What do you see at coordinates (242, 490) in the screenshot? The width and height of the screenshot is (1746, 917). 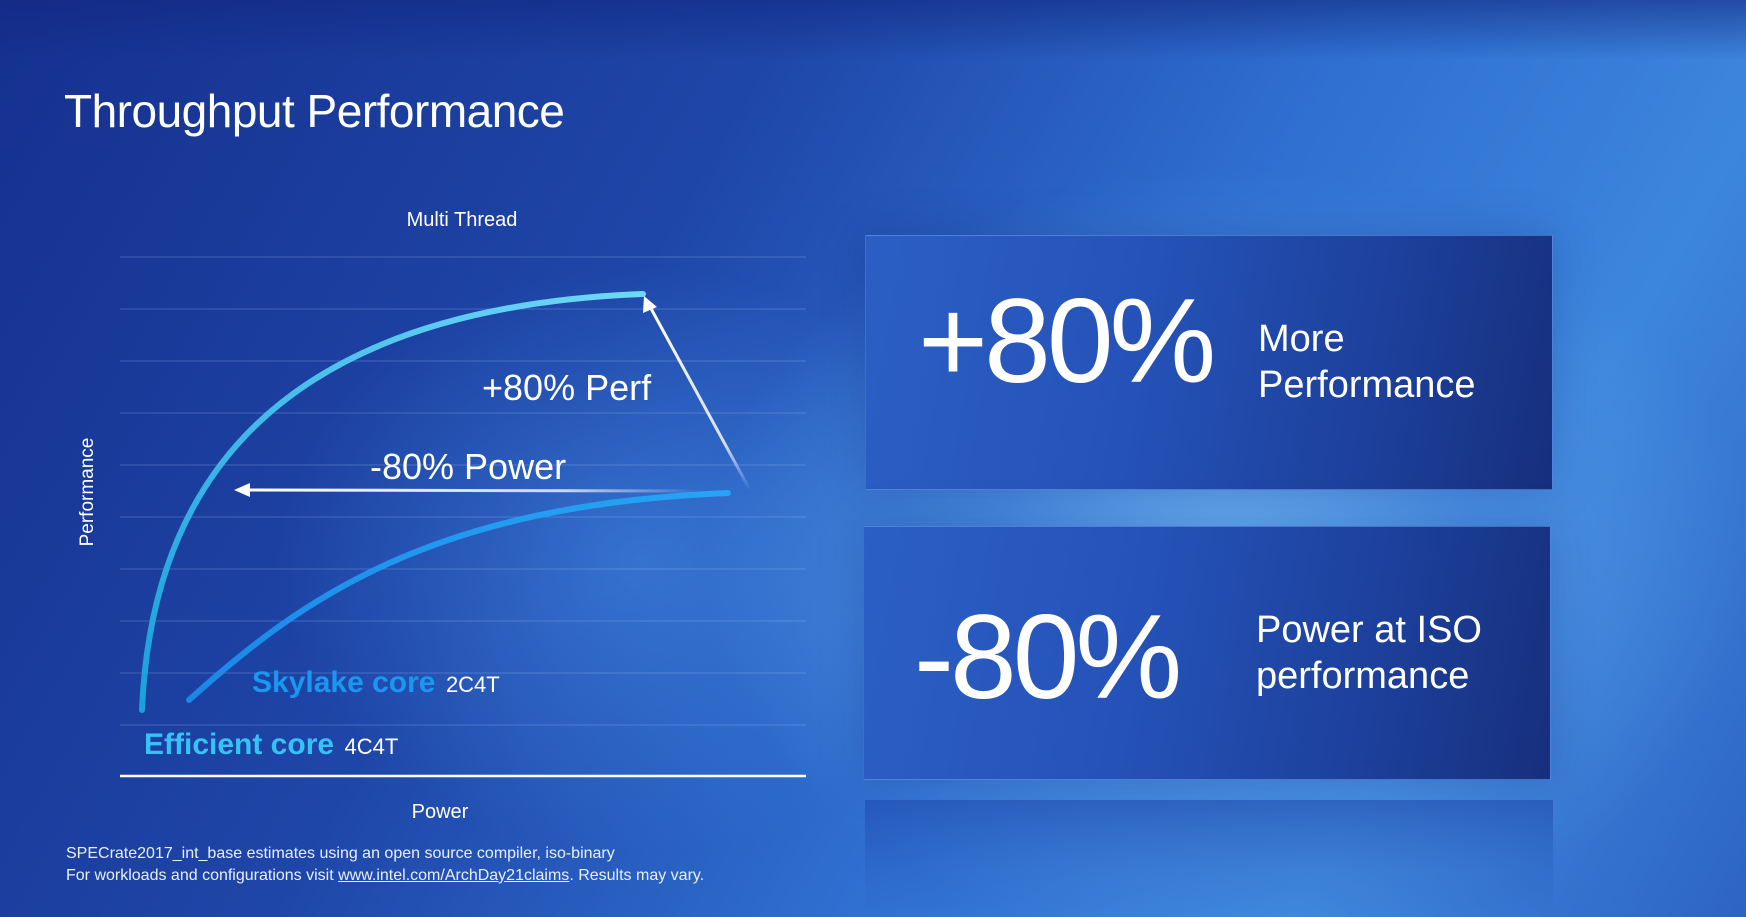 I see `power-arrowhead` at bounding box center [242, 490].